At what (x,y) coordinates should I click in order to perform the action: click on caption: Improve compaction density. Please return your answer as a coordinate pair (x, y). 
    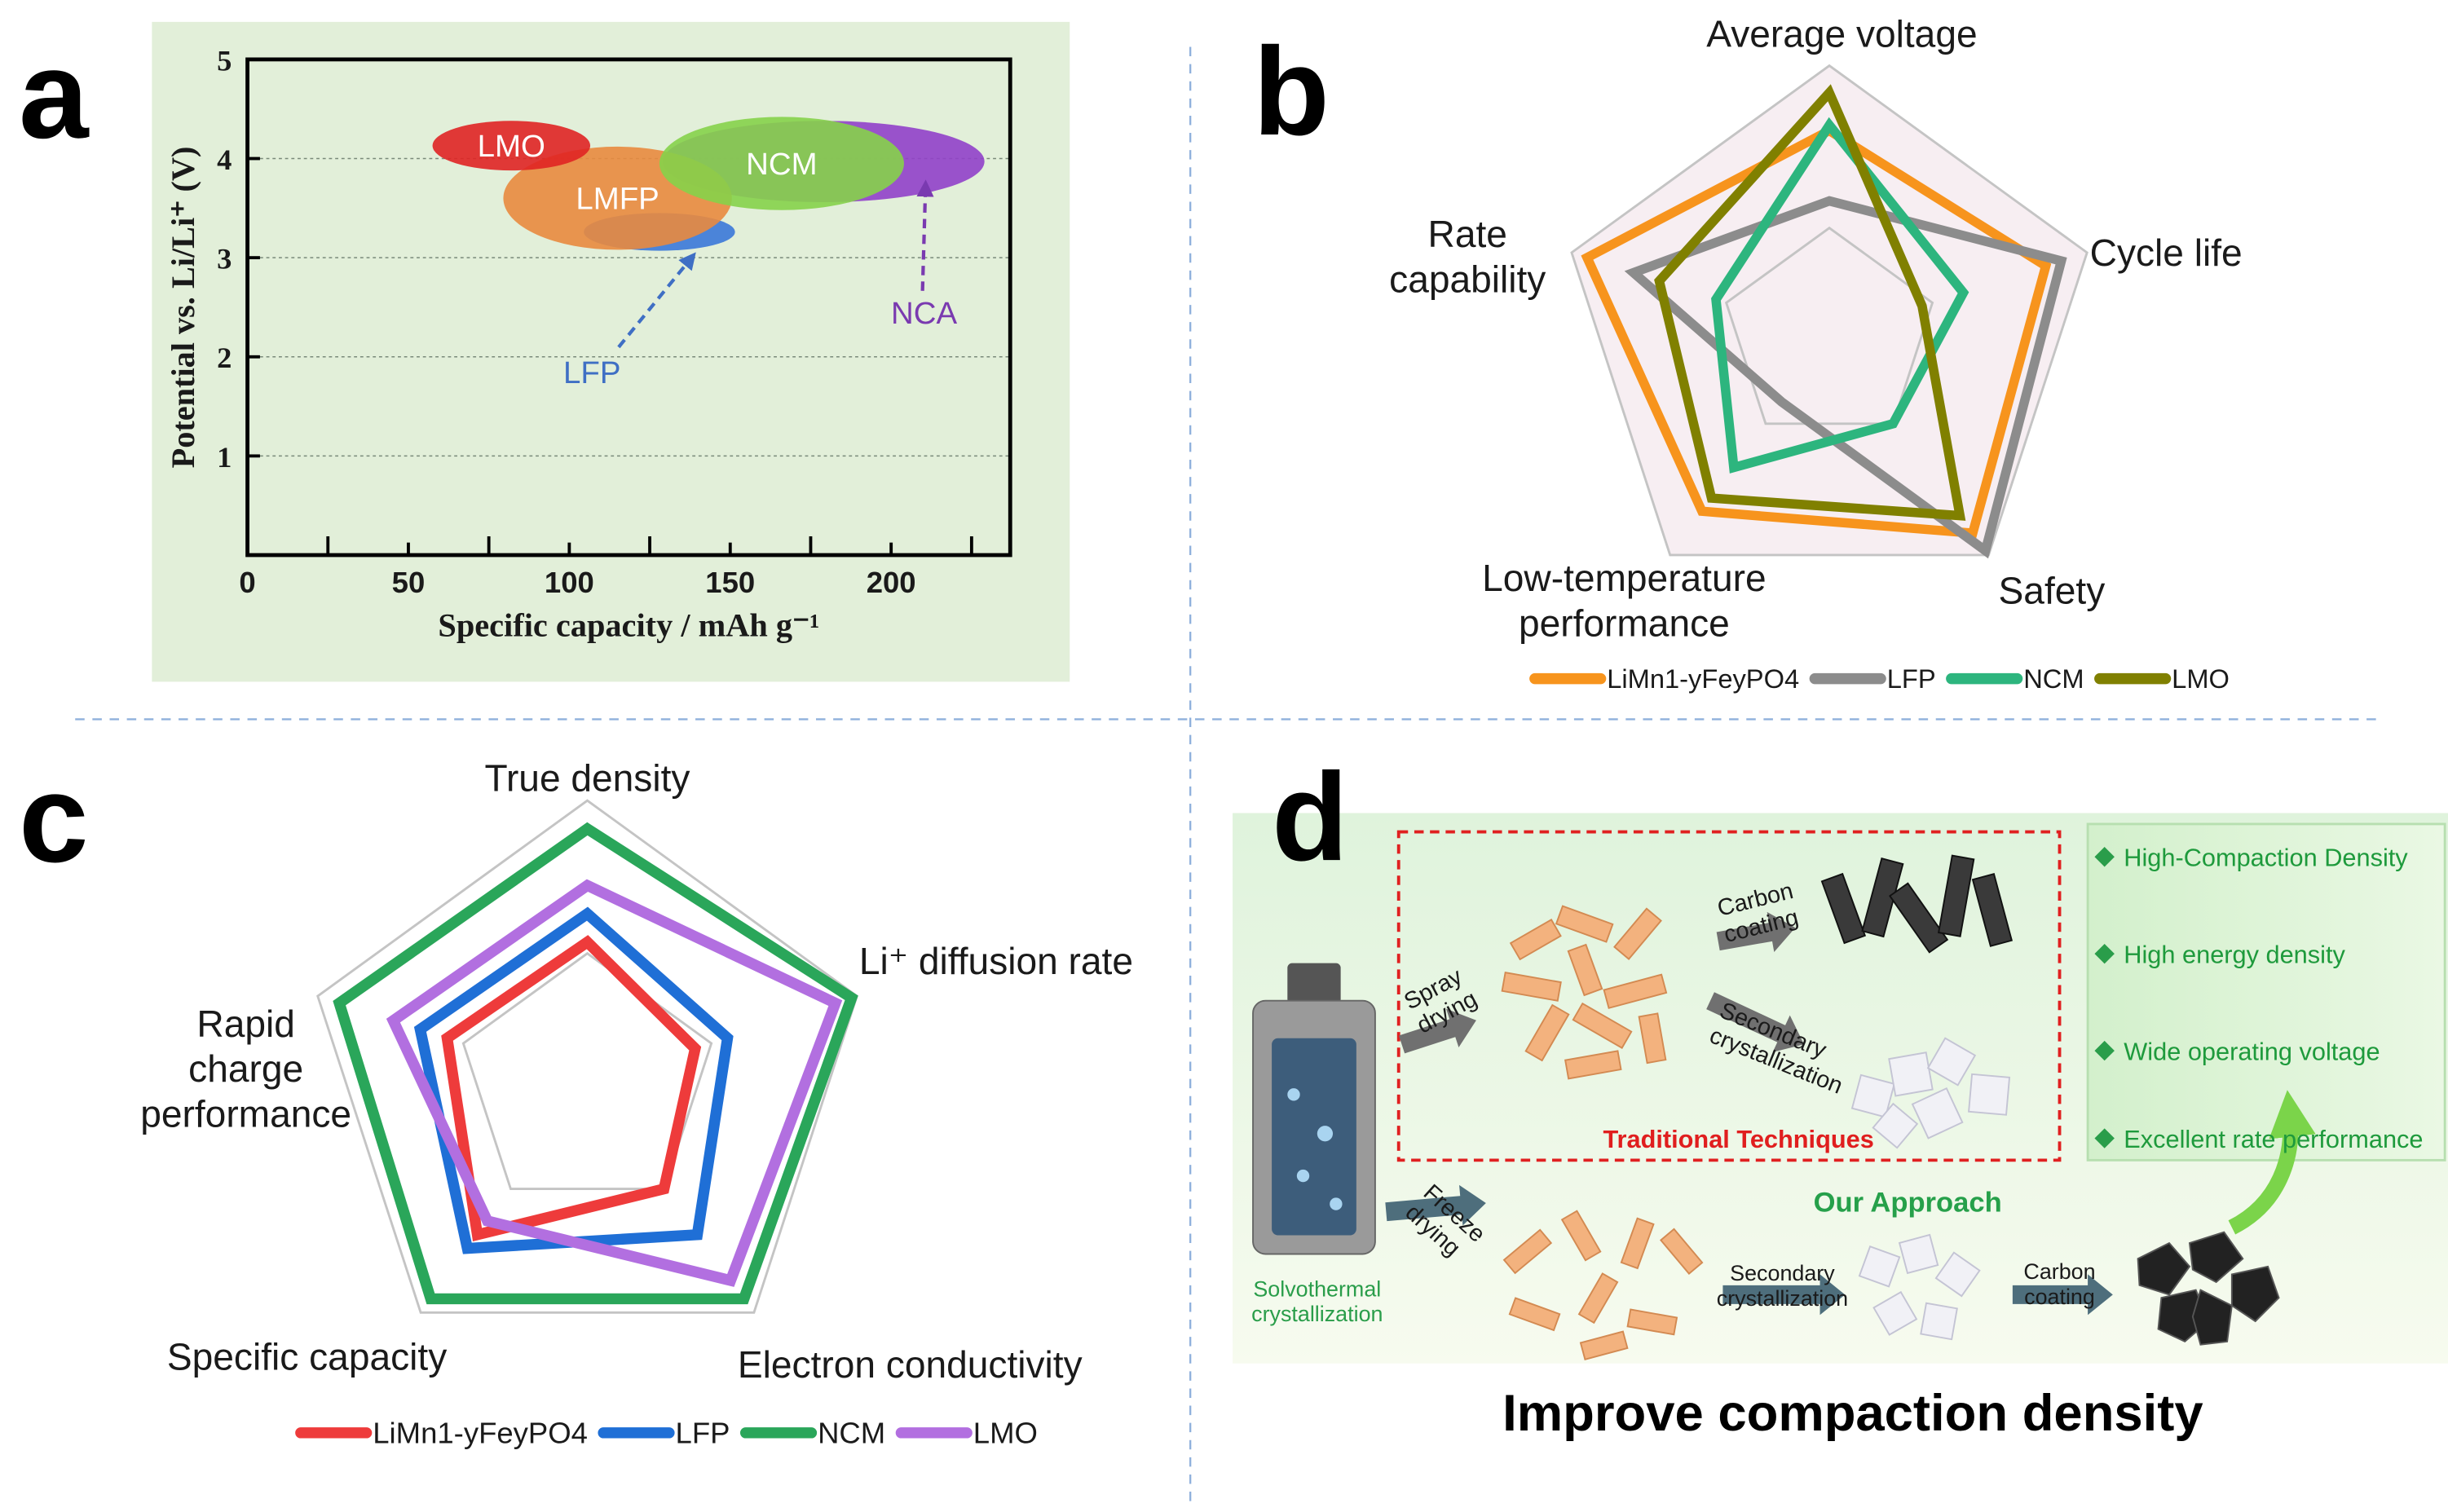
    Looking at the image, I should click on (1853, 1413).